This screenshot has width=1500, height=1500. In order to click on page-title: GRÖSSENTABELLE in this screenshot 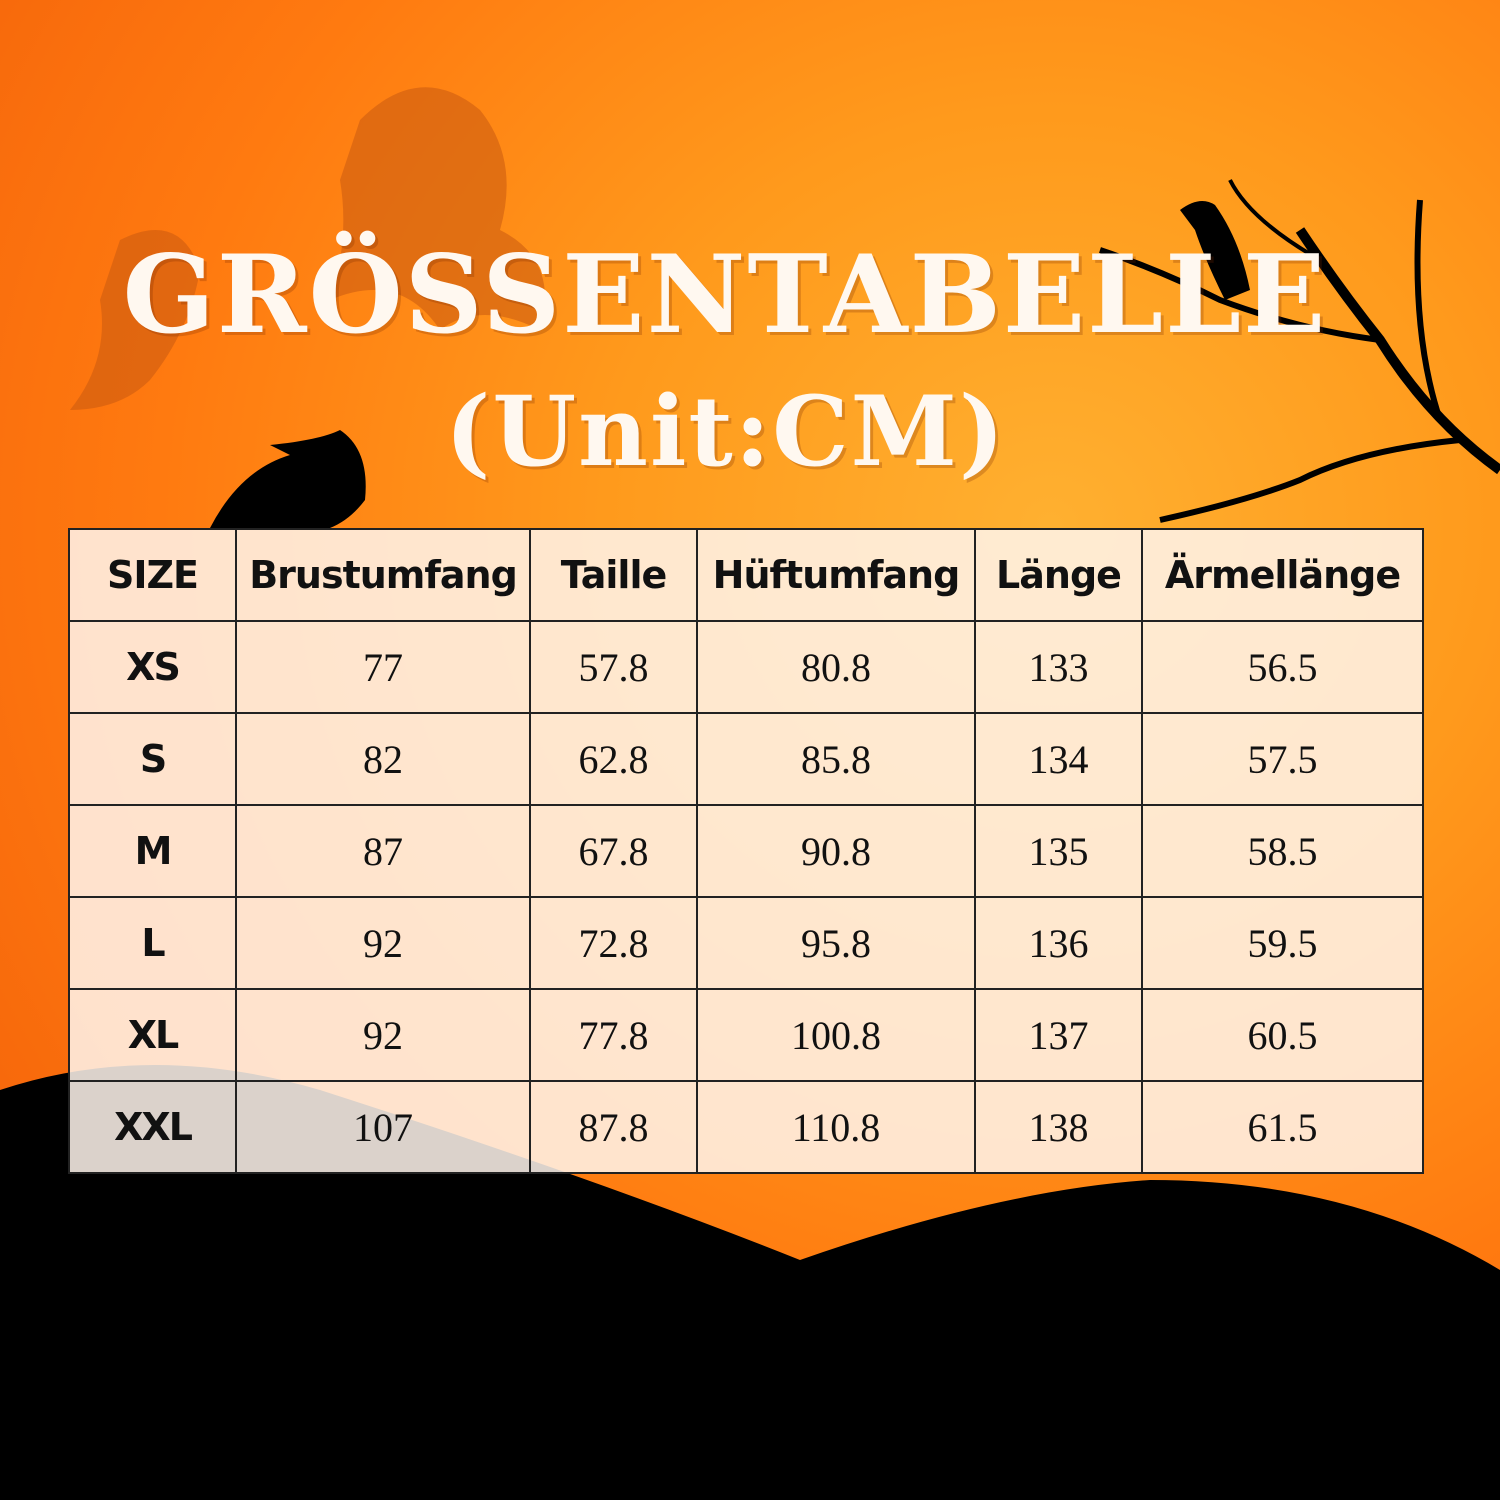, I will do `click(725, 295)`.